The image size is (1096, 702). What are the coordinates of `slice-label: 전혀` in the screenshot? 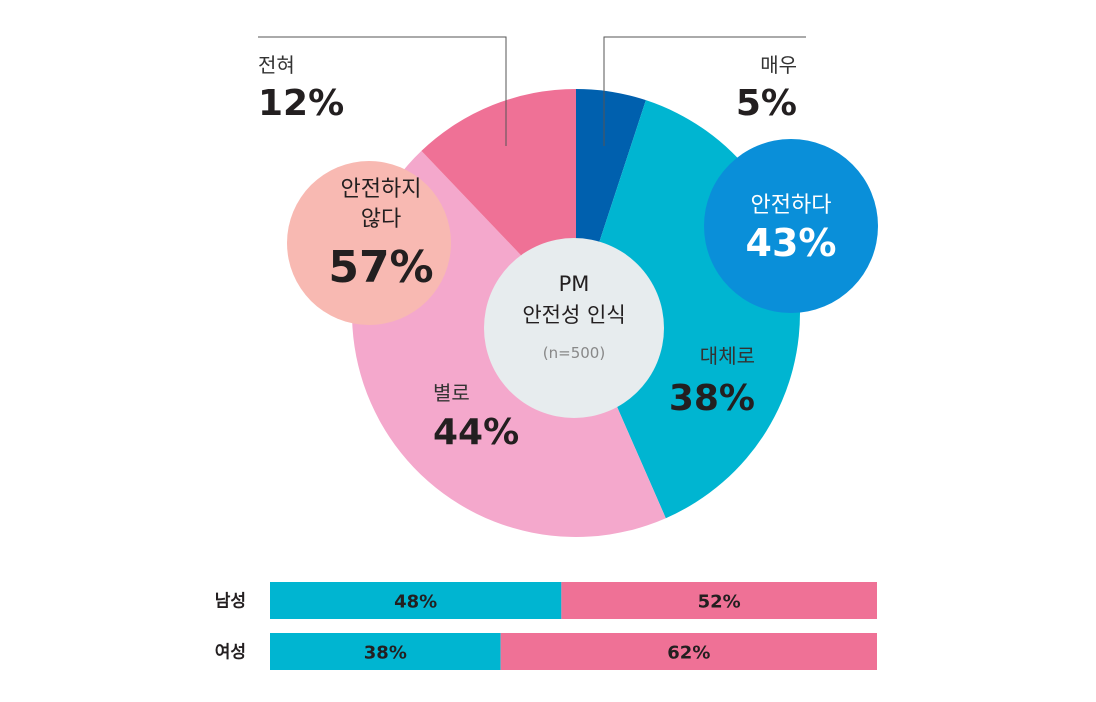 It's located at (276, 65).